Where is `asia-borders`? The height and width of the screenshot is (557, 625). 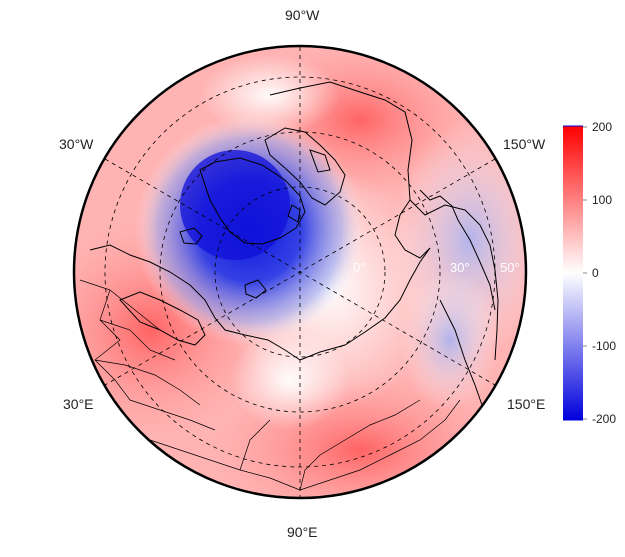 asia-borders is located at coordinates (380, 445).